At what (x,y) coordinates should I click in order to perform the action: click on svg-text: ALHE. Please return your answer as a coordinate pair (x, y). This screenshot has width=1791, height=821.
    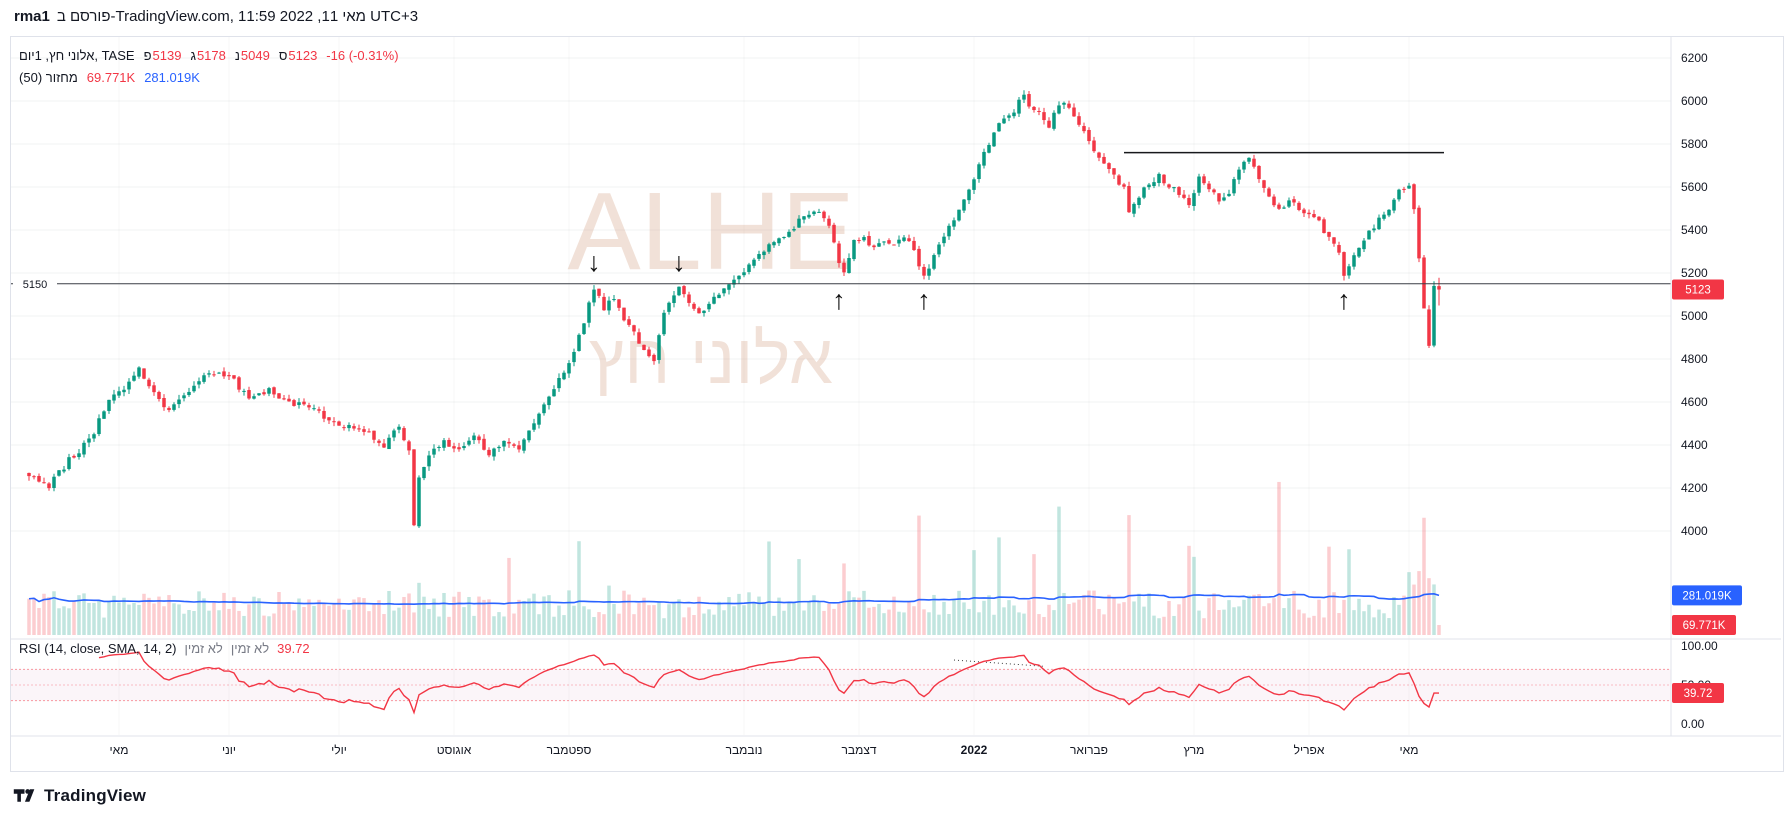
    Looking at the image, I should click on (710, 231).